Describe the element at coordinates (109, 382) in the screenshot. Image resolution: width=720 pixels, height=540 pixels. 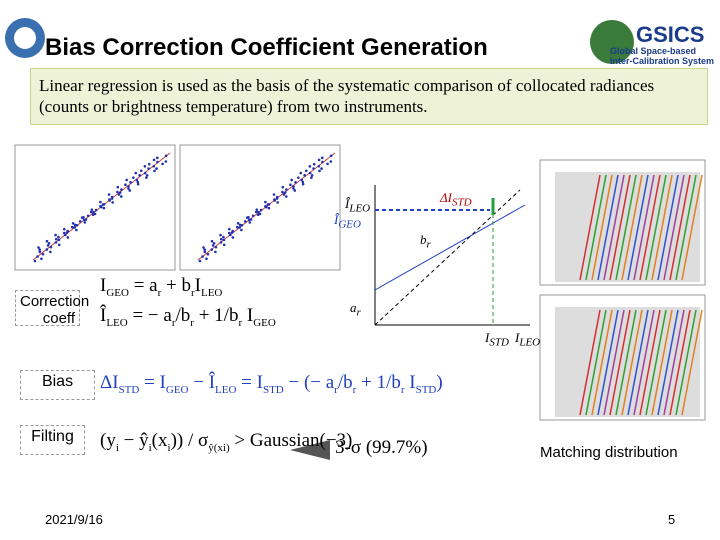
I see `eq-text: ΔI` at that location.